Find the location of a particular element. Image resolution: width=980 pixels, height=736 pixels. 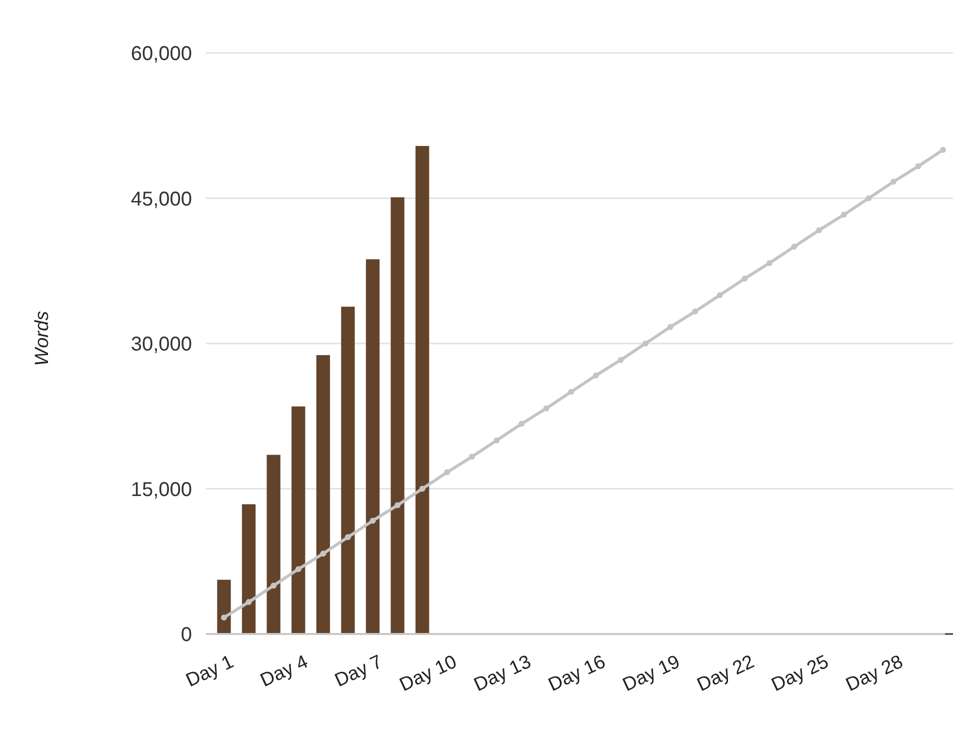

x-tick-label: Day 25 is located at coordinates (800, 674).